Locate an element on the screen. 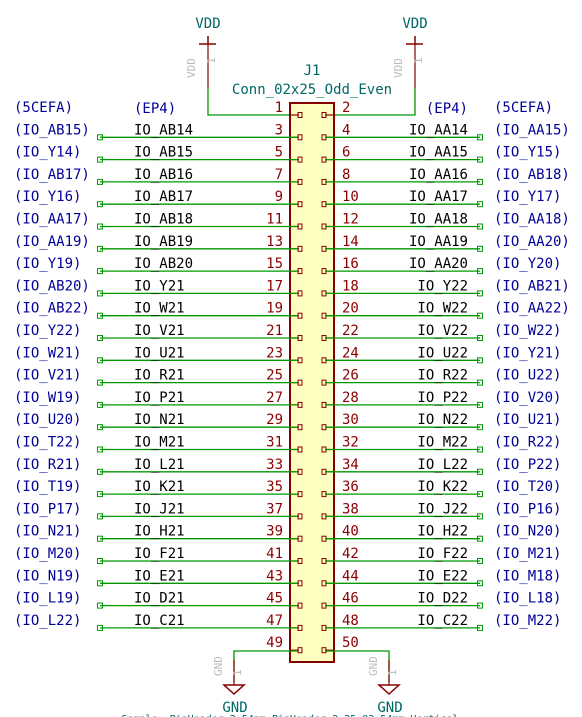  right-pin-row: 36 IO_K22 (IO_T20) is located at coordinates (441, 488).